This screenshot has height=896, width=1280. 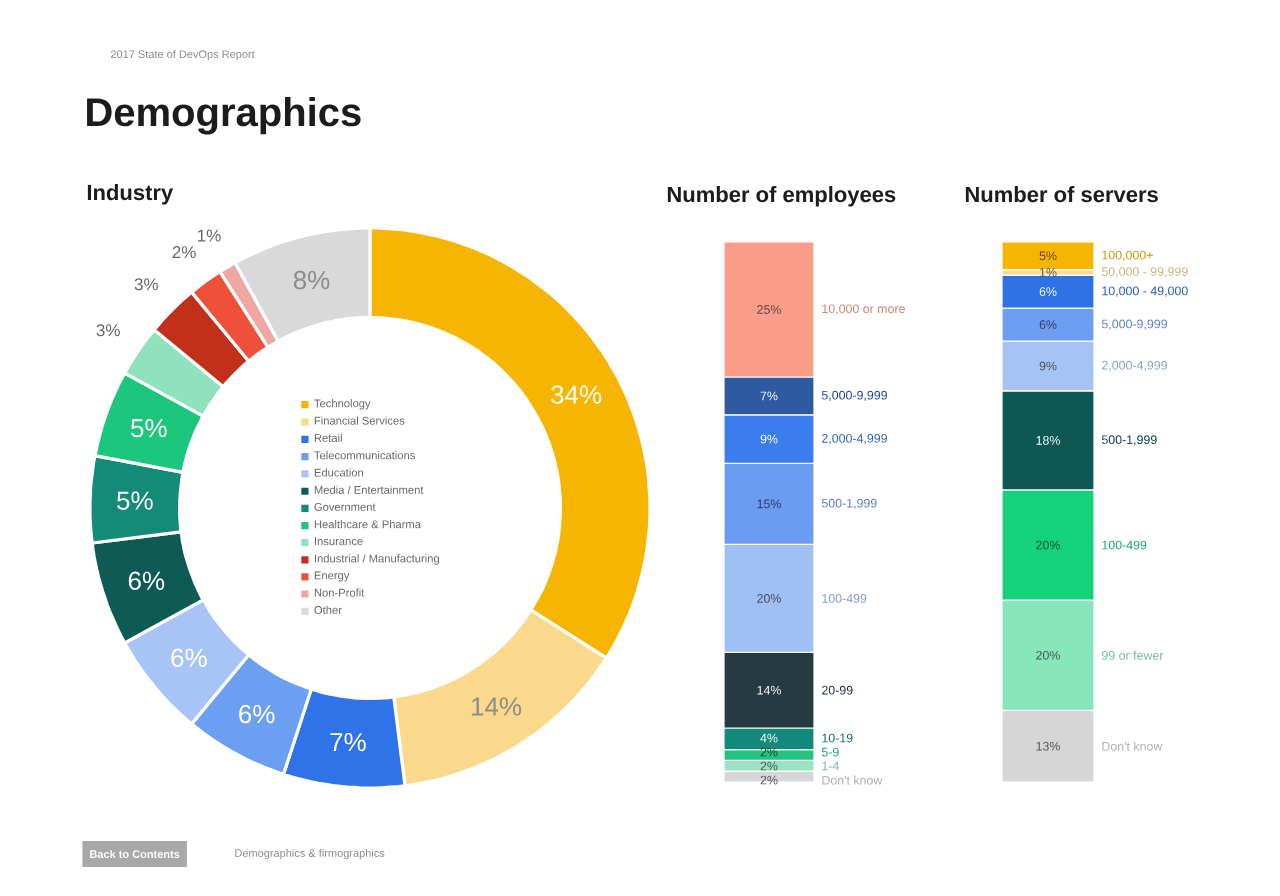 What do you see at coordinates (184, 252) in the screenshot?
I see `data-label: 2%` at bounding box center [184, 252].